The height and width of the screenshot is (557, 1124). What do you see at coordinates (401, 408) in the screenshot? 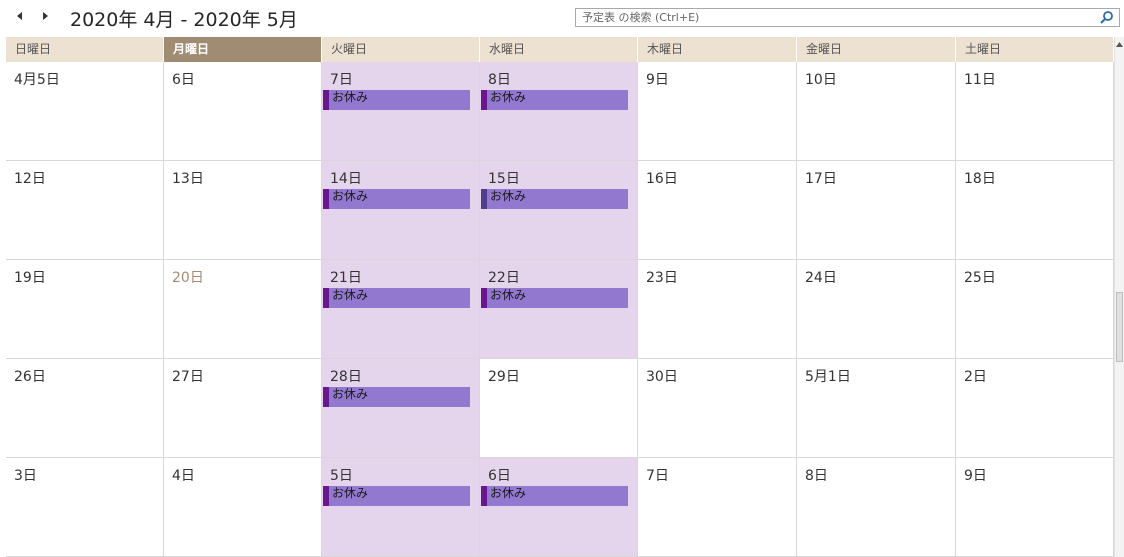
I see `day-cell: 28日お休み` at bounding box center [401, 408].